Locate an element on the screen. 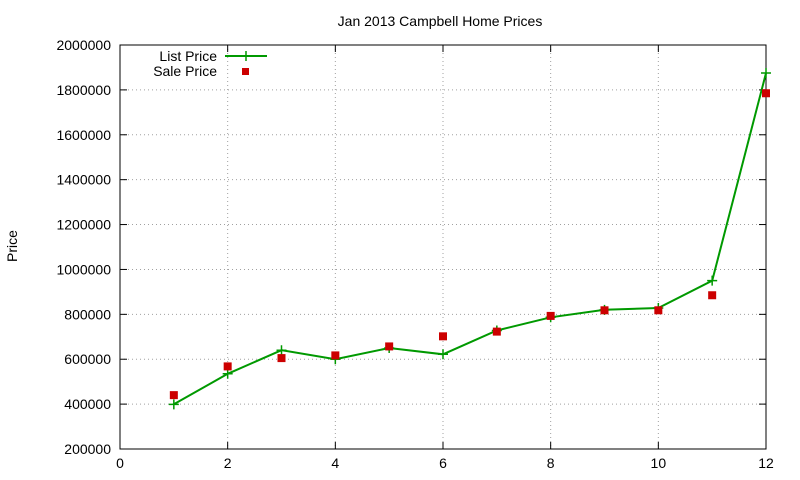  y-tick-label: 2000000 is located at coordinates (83, 45).